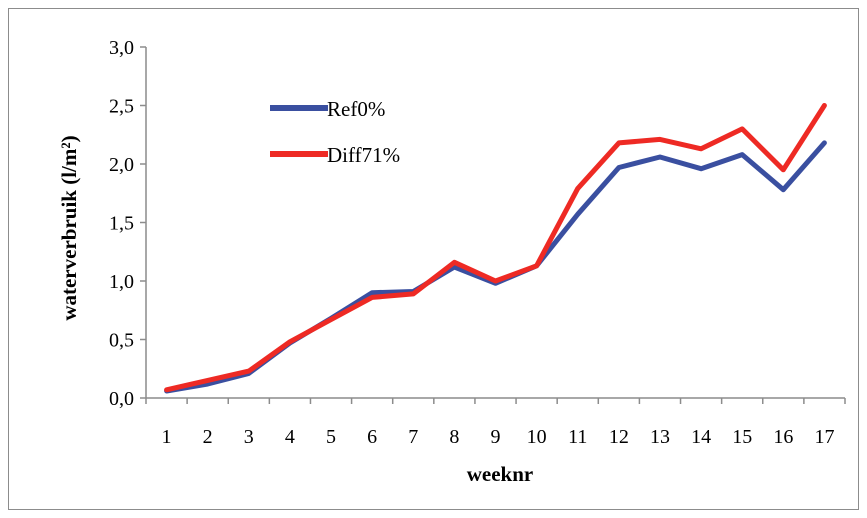  Describe the element at coordinates (290, 437) in the screenshot. I see `x-tick-label: 4` at that location.